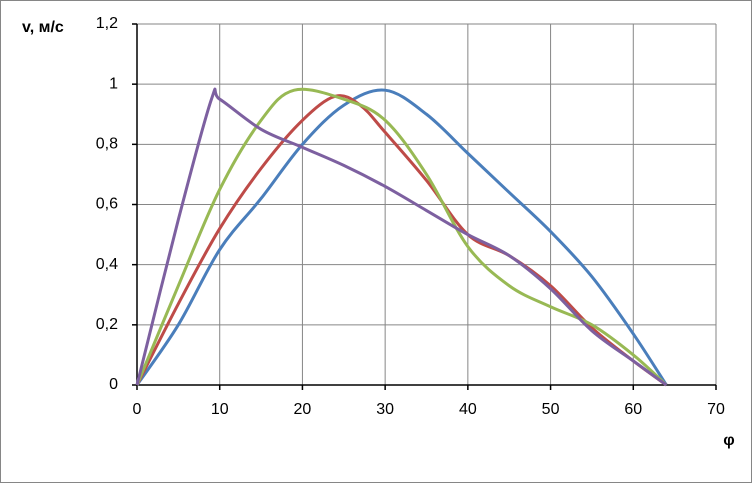 The image size is (752, 483). Describe the element at coordinates (107, 264) in the screenshot. I see `y-tick-label: 0,4` at that location.